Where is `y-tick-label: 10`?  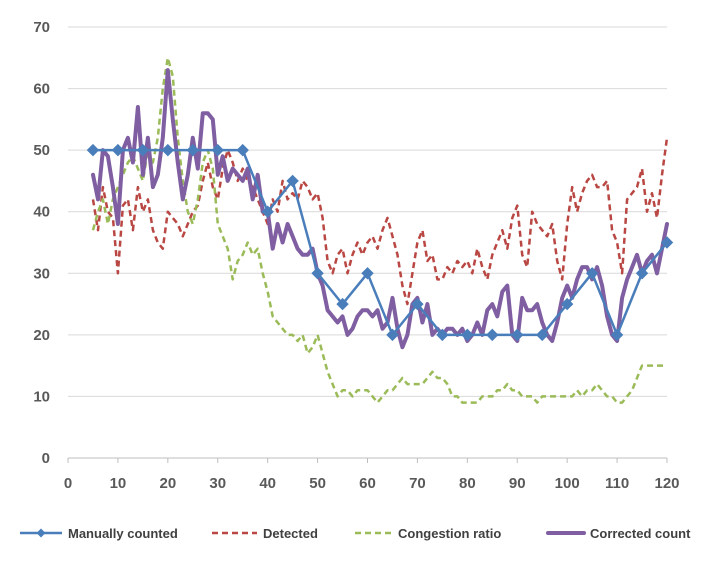 y-tick-label: 10 is located at coordinates (41, 396).